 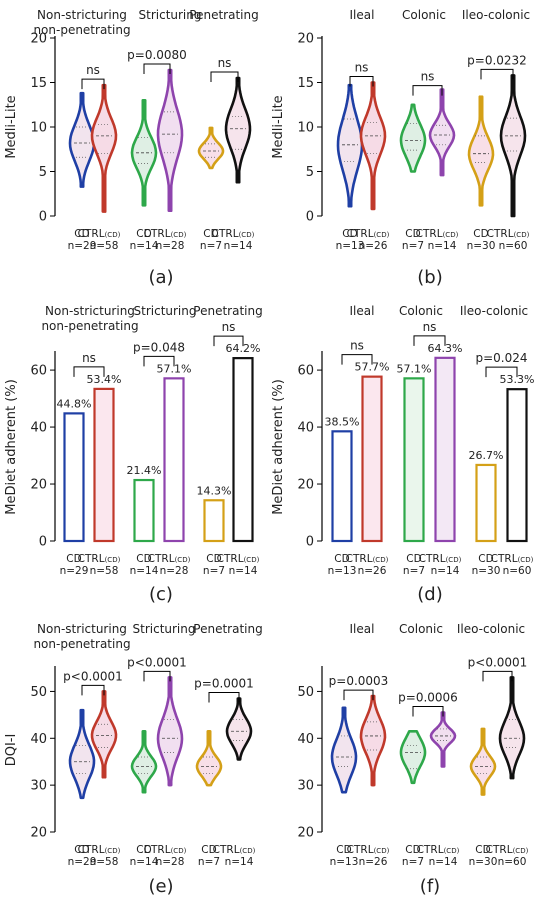 I want to click on bar-value-label: 57.7%, so click(x=372, y=367).